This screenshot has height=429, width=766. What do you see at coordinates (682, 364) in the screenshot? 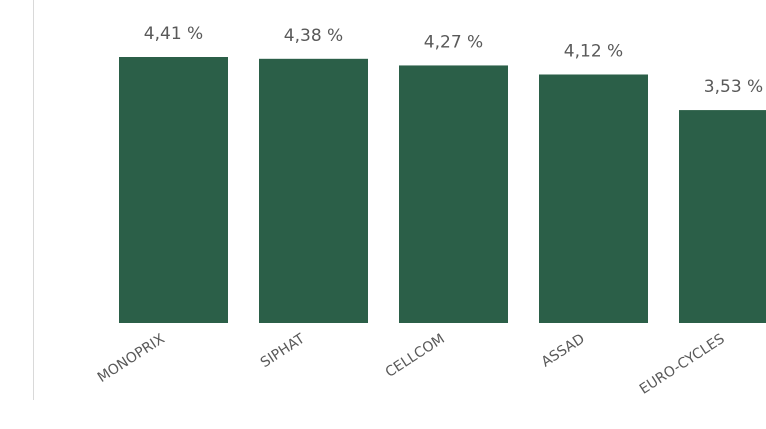
I see `x-tick-label: EURO-CYCLES` at bounding box center [682, 364].